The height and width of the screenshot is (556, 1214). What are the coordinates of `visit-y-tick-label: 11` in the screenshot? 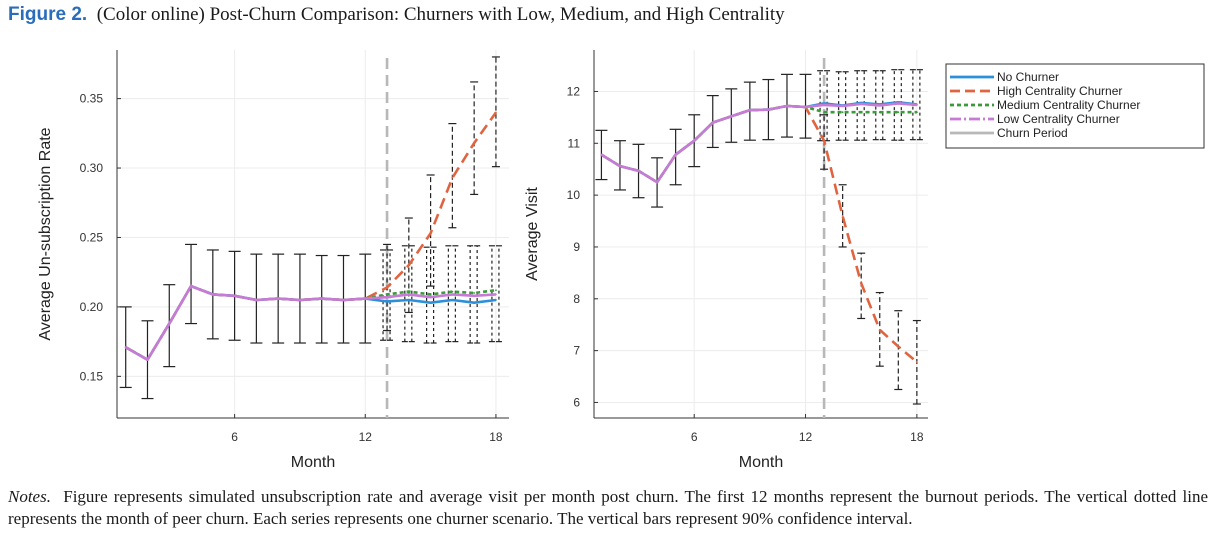 It's located at (574, 143).